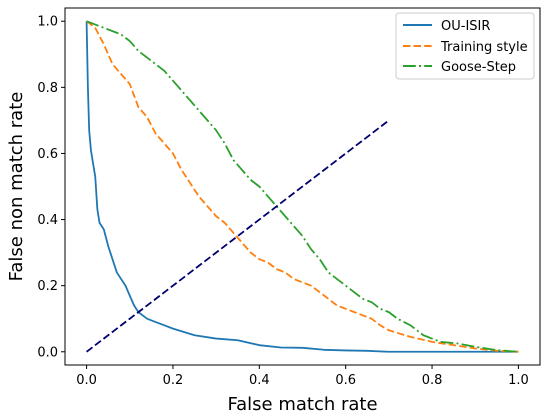  I want to click on x-tick-label: 0.8, so click(432, 380).